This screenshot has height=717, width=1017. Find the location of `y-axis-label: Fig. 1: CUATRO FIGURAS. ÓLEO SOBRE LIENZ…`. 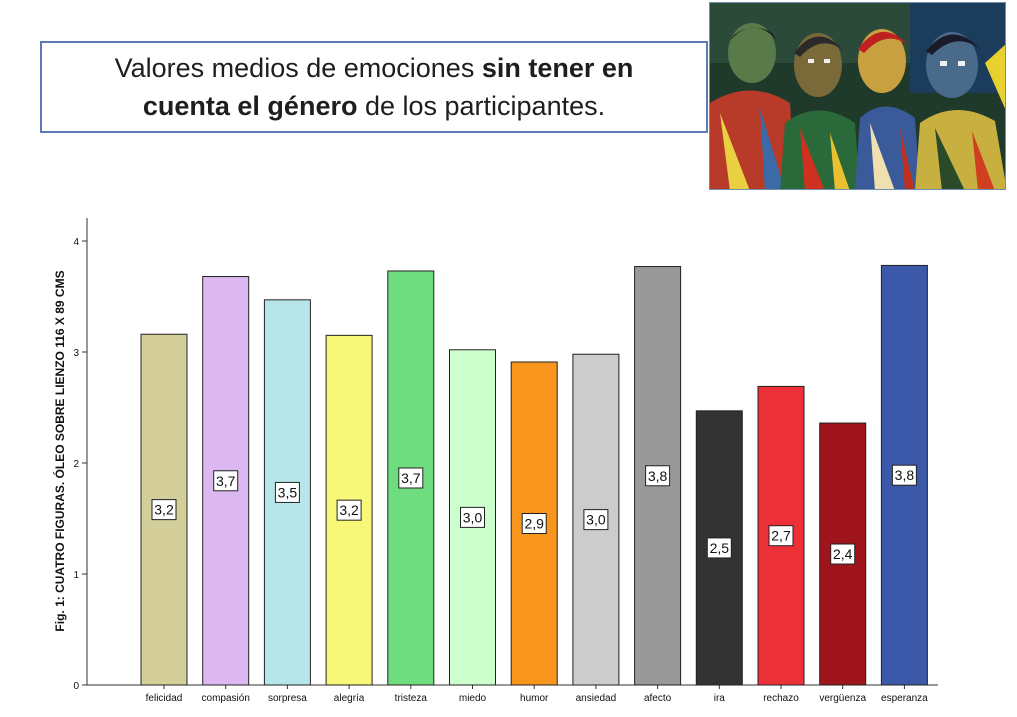

y-axis-label: Fig. 1: CUATRO FIGURAS. ÓLEO SOBRE LIENZ… is located at coordinates (59, 450).